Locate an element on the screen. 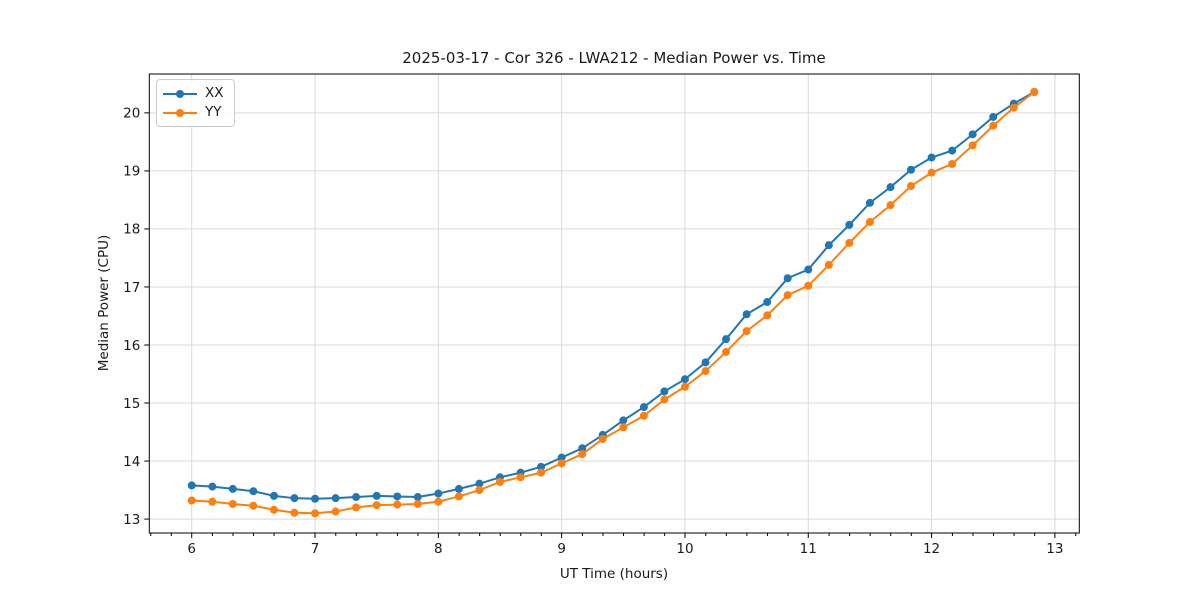 The image size is (1200, 600). legend-label-xx: XX is located at coordinates (214, 93).